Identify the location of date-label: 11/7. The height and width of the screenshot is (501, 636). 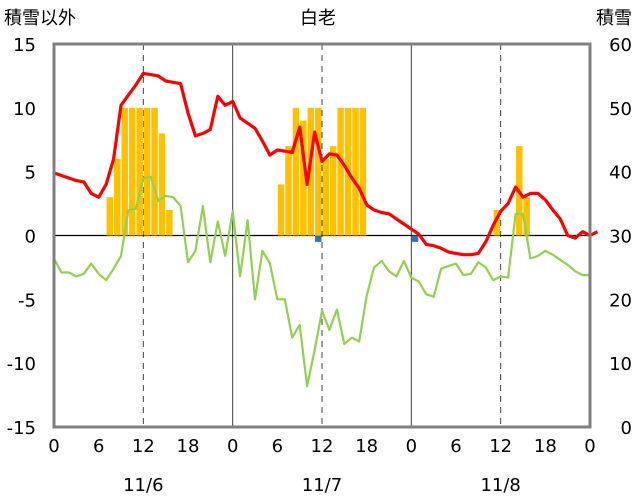
(322, 485).